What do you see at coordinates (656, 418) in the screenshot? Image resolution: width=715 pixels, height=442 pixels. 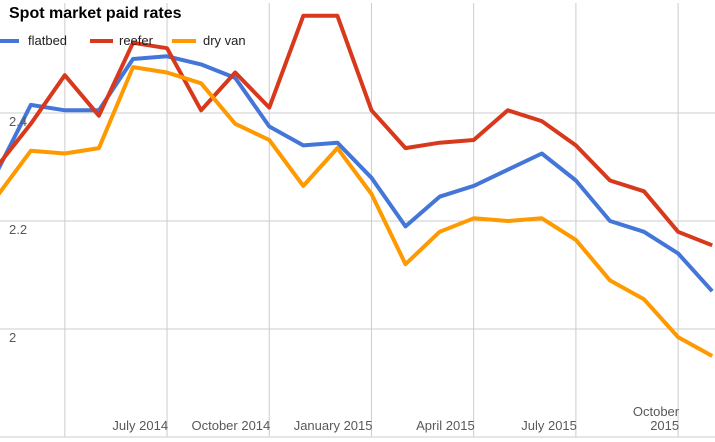 I see `x-tick-label: October 2015` at bounding box center [656, 418].